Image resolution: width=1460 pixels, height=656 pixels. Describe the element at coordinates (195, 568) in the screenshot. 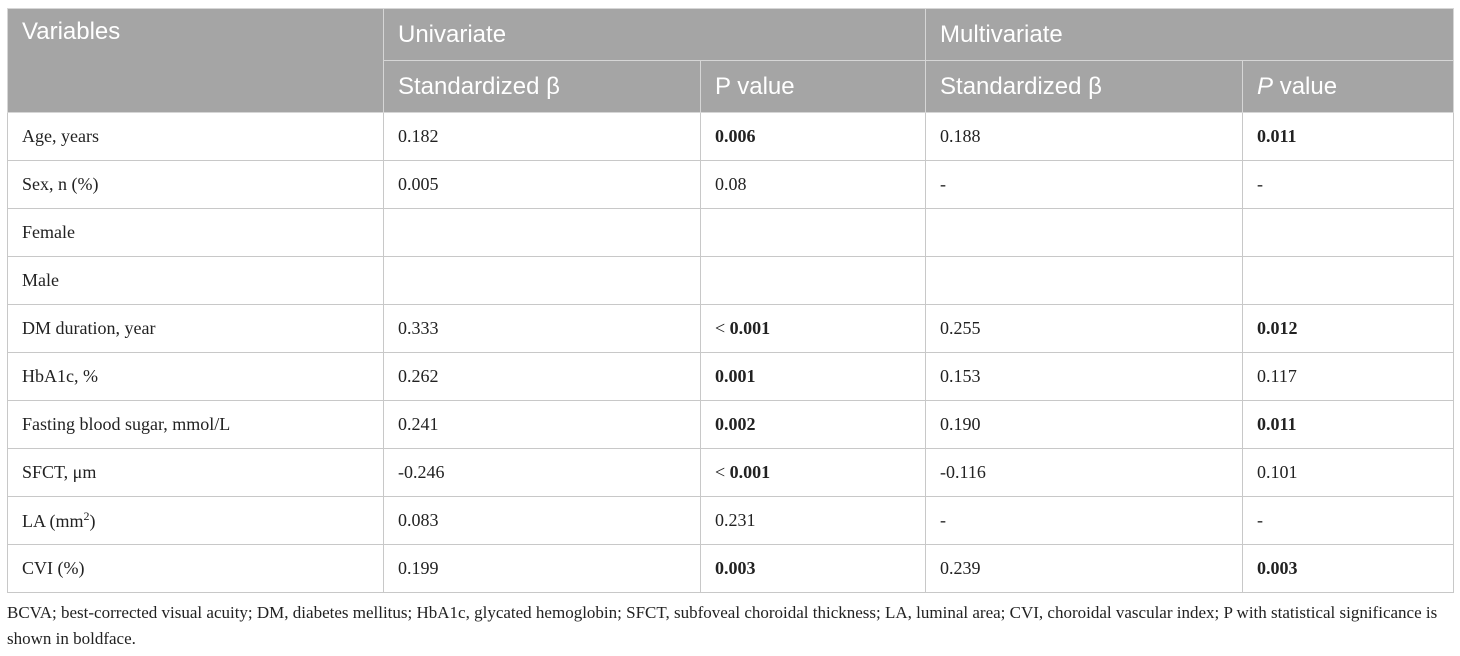

I see `row-label: CVI (%)` at that location.